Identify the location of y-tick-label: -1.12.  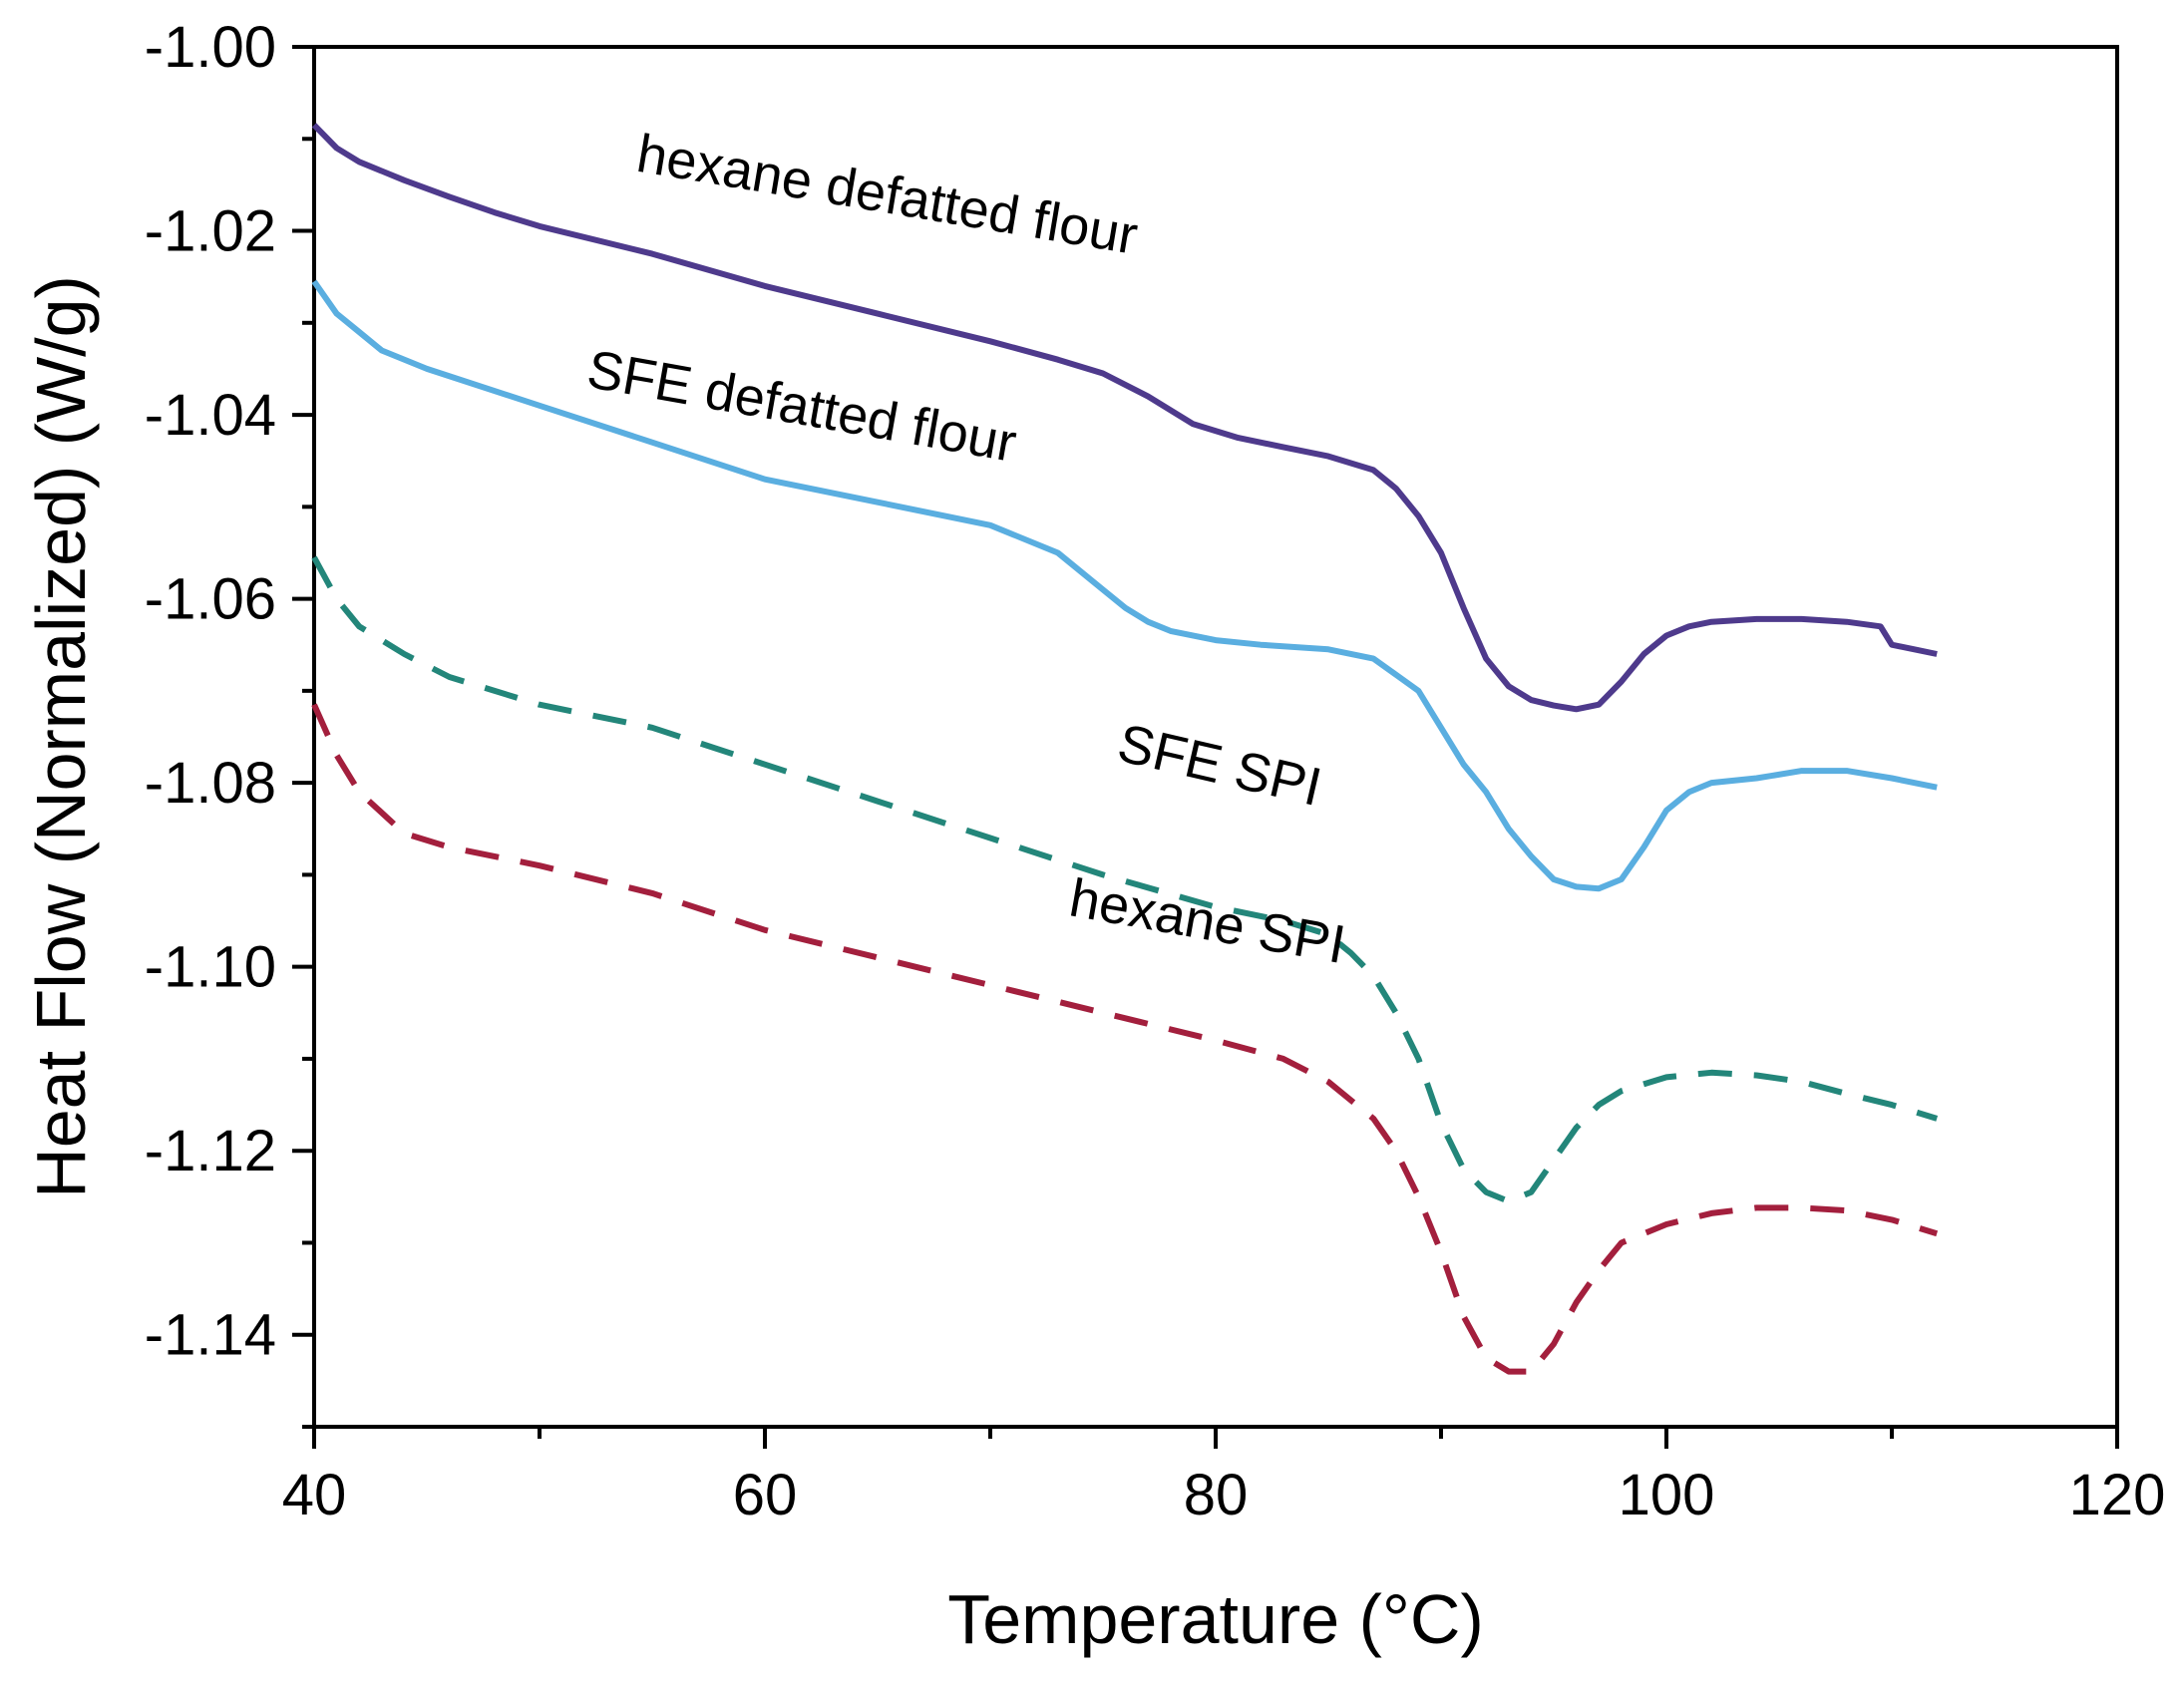
(210, 1151).